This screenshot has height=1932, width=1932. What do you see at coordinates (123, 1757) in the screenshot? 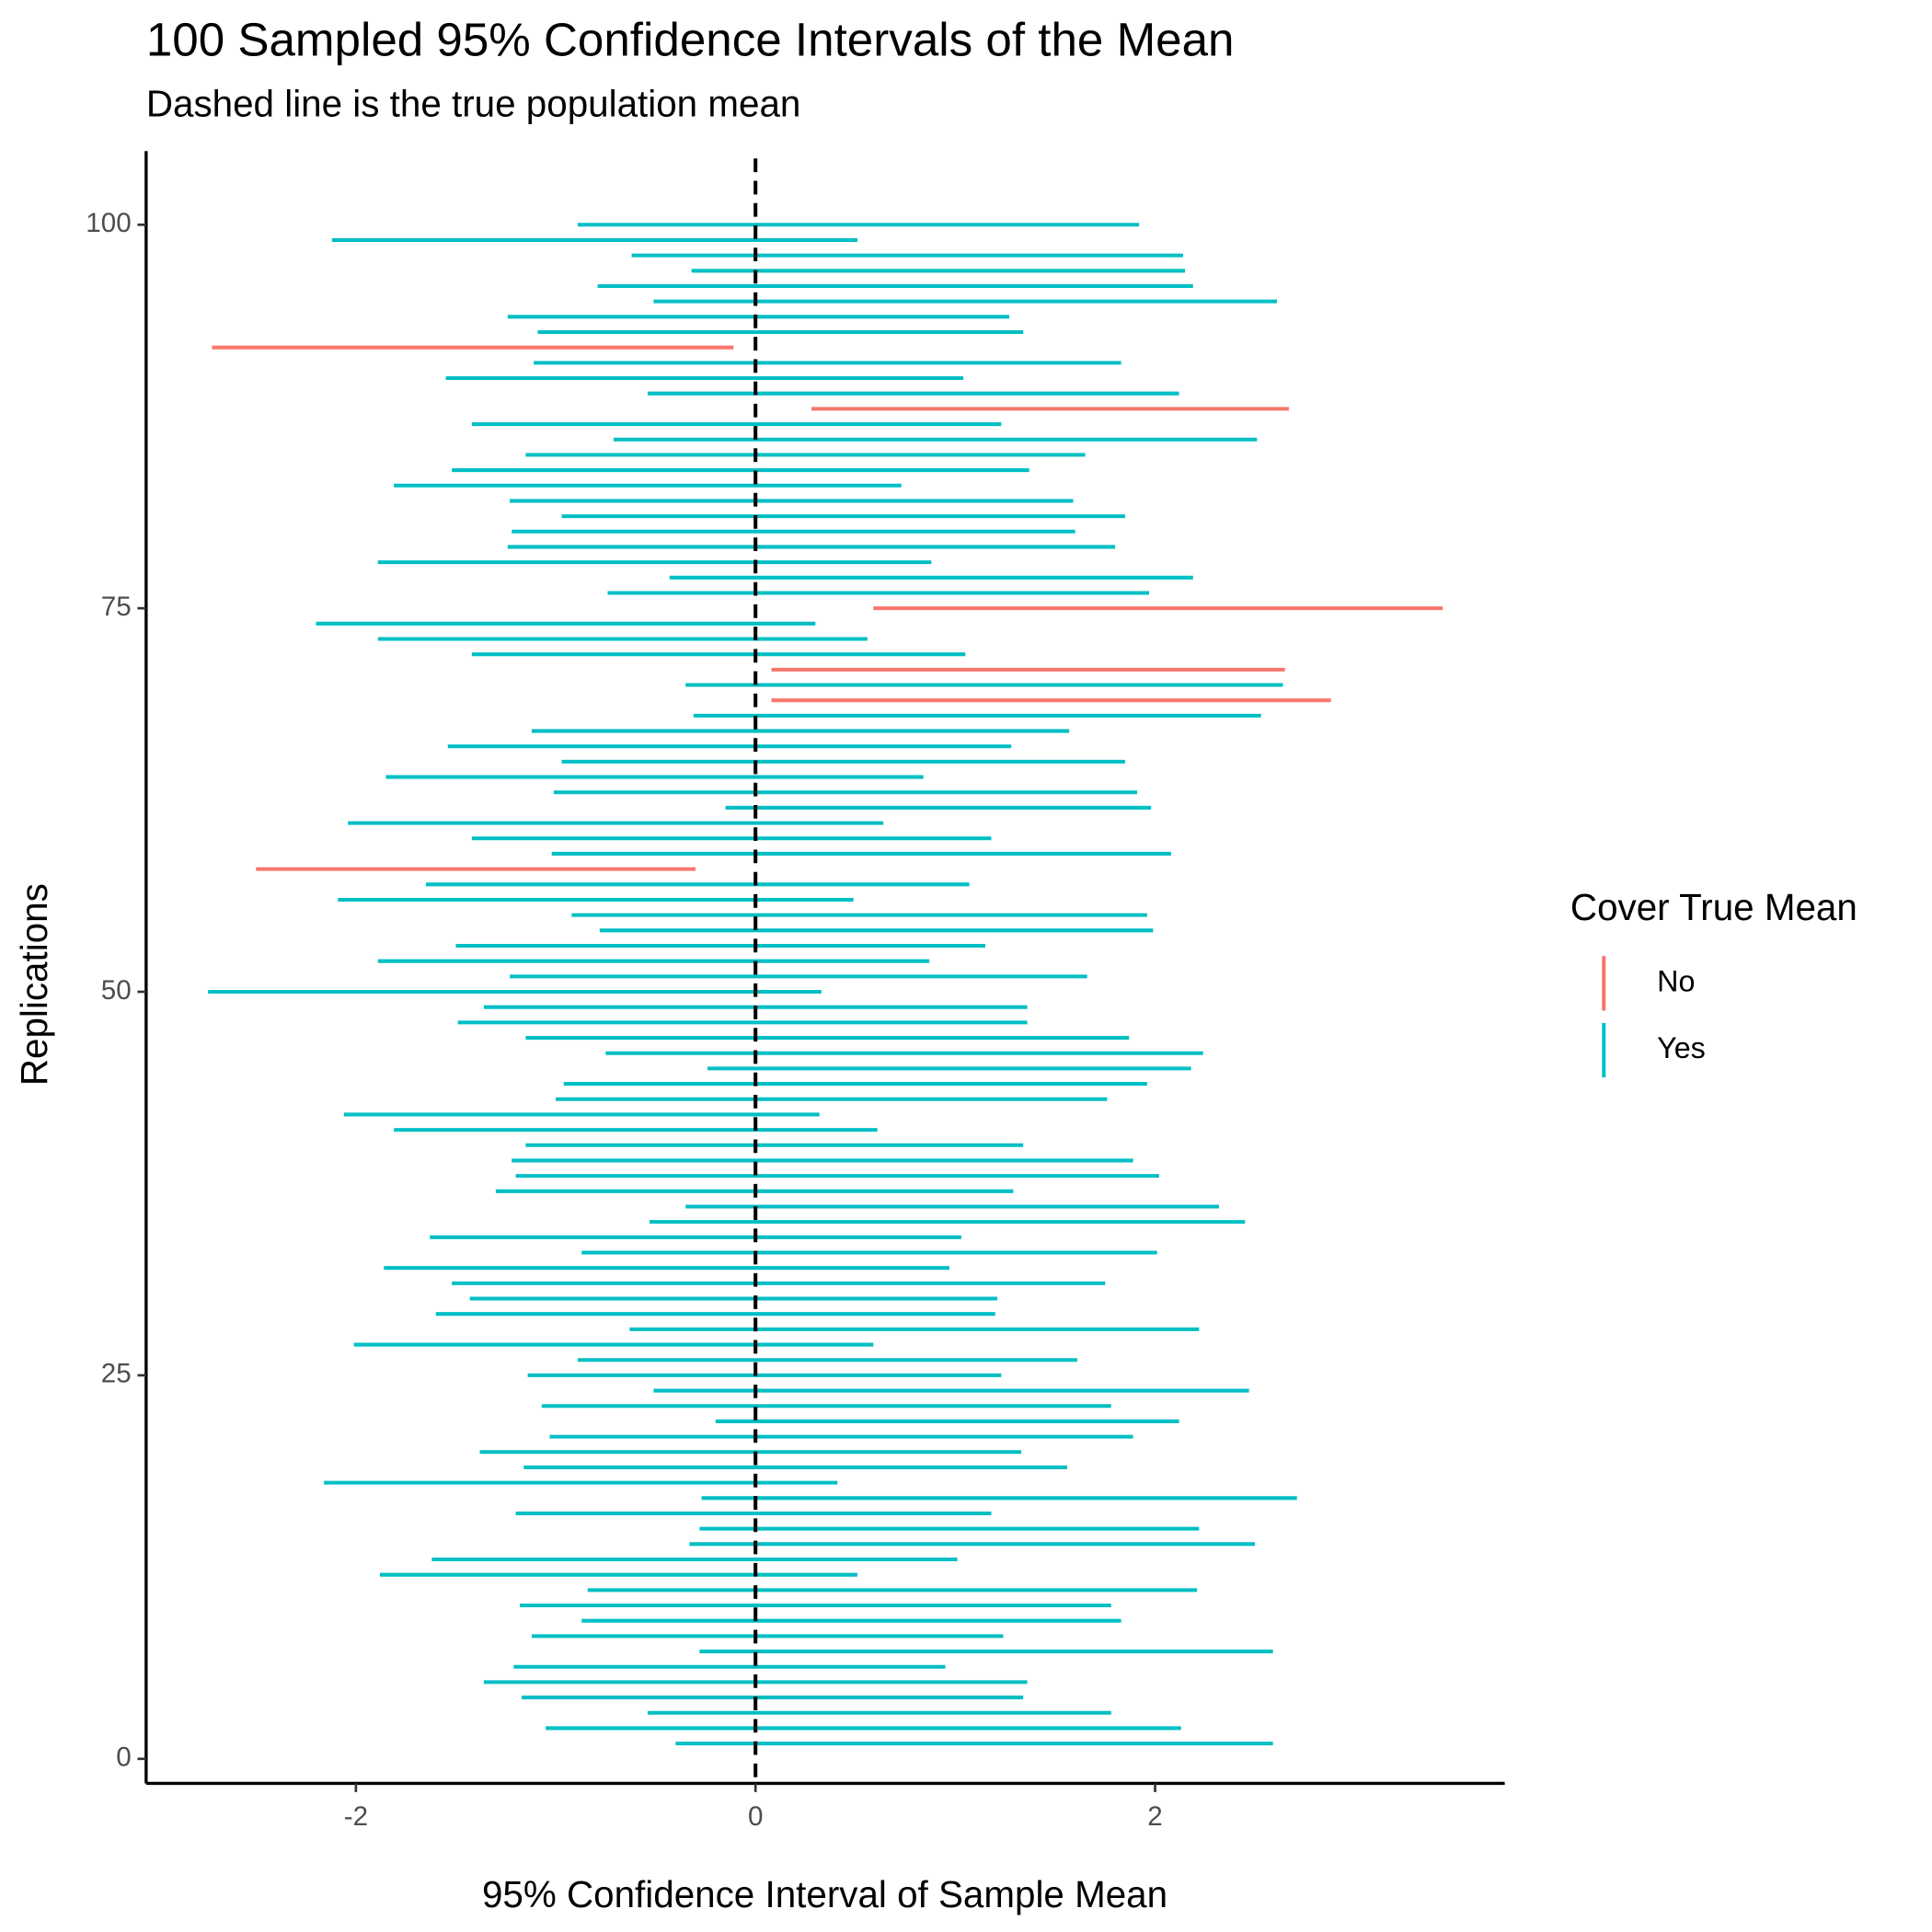
I see `y-tick-label: 0` at bounding box center [123, 1757].